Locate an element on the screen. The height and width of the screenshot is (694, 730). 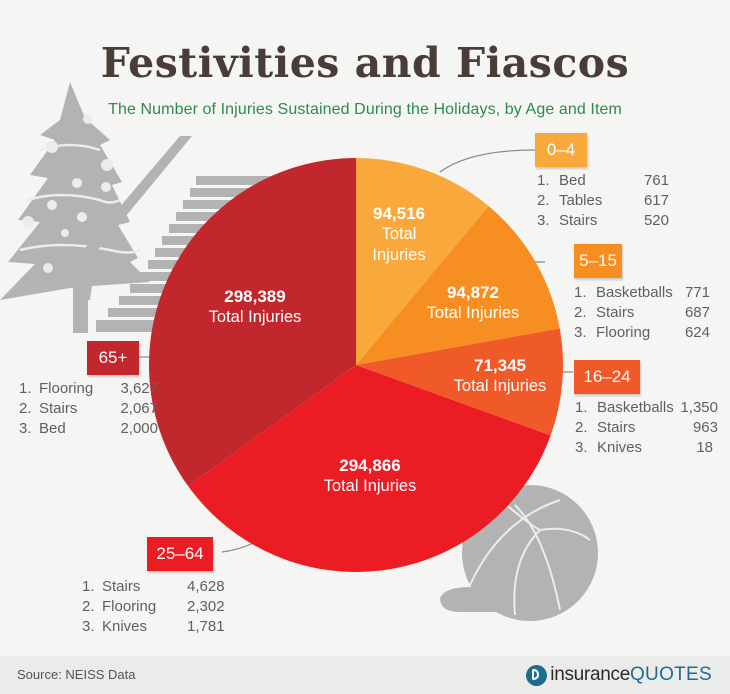
list-item: 1. Basketballs 771 is located at coordinates (642, 292).